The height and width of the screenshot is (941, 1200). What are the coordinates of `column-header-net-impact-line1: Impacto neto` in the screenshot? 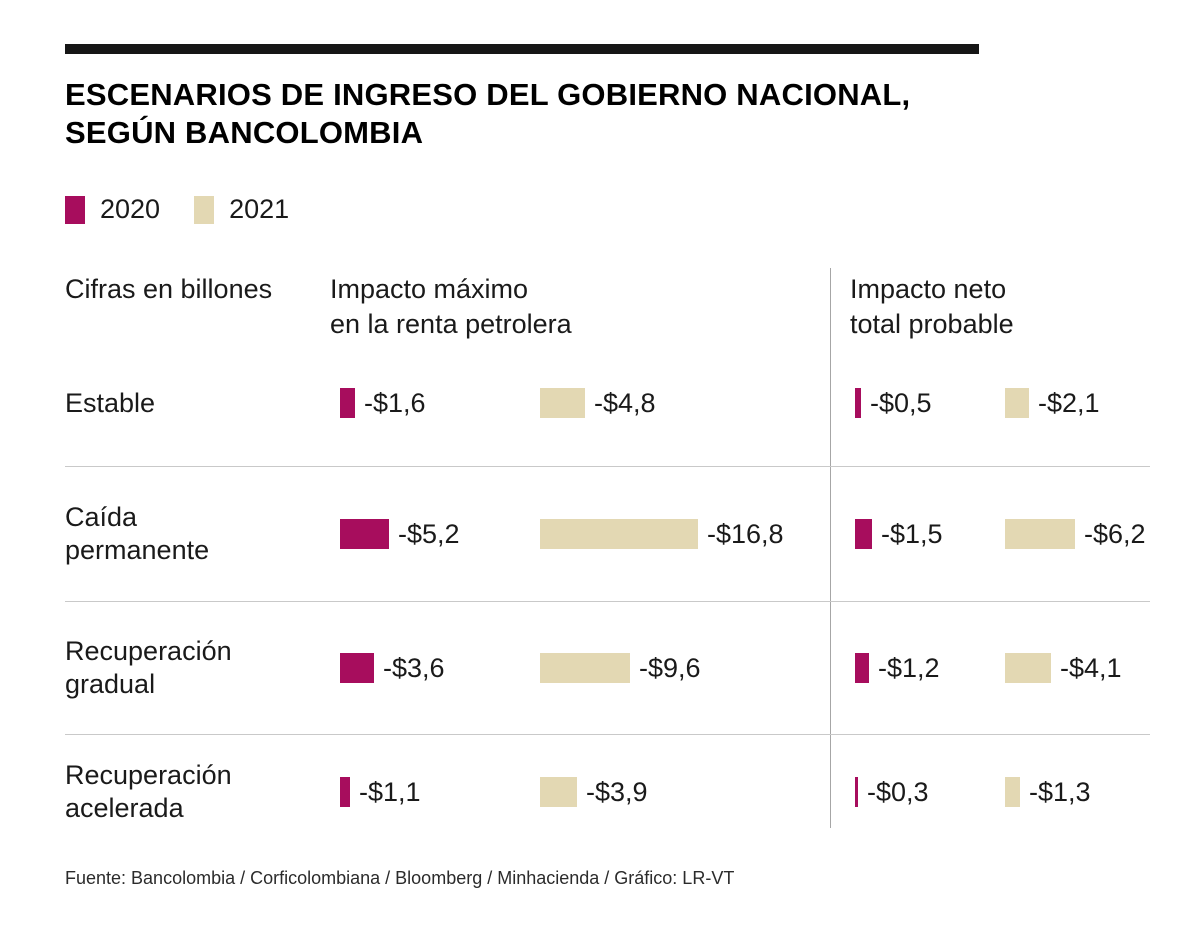 It's located at (928, 289).